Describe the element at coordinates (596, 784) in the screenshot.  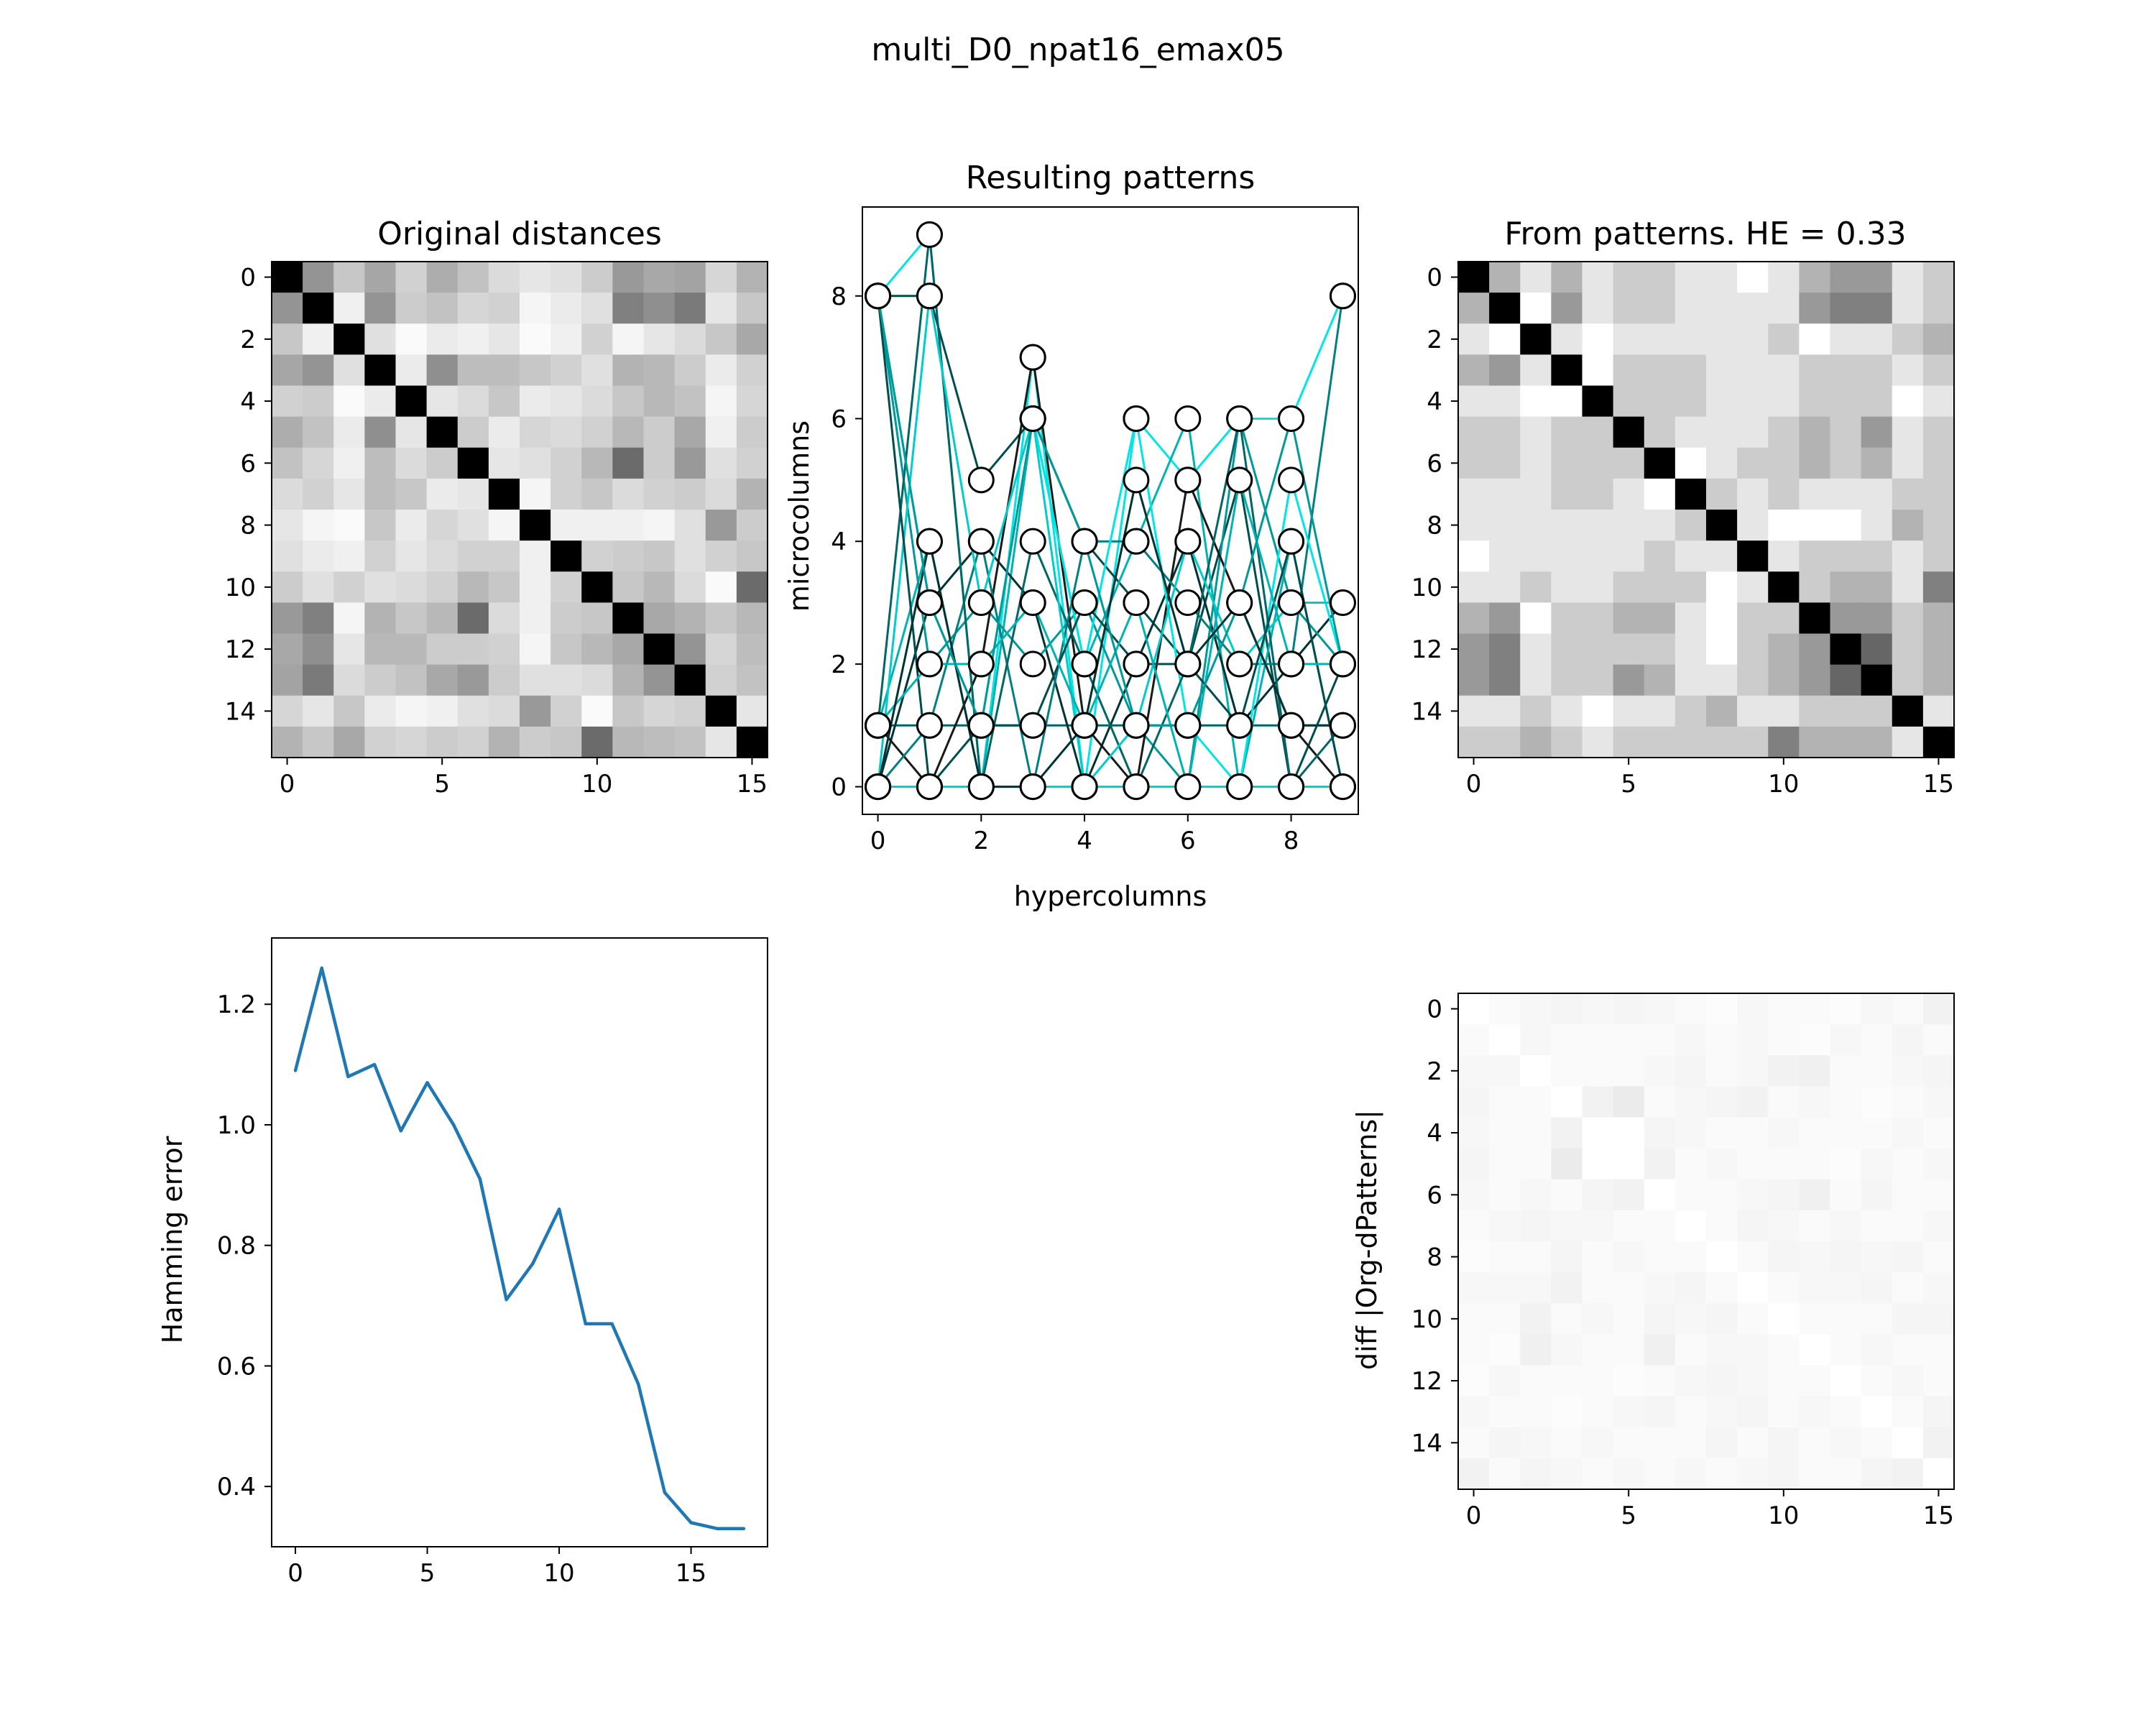
I see `orig-xtick-label: 10` at that location.